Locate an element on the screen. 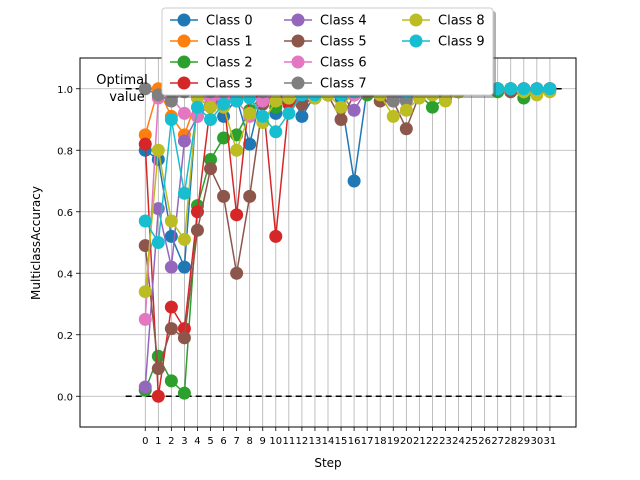  legend-label: Class 4 is located at coordinates (343, 21).